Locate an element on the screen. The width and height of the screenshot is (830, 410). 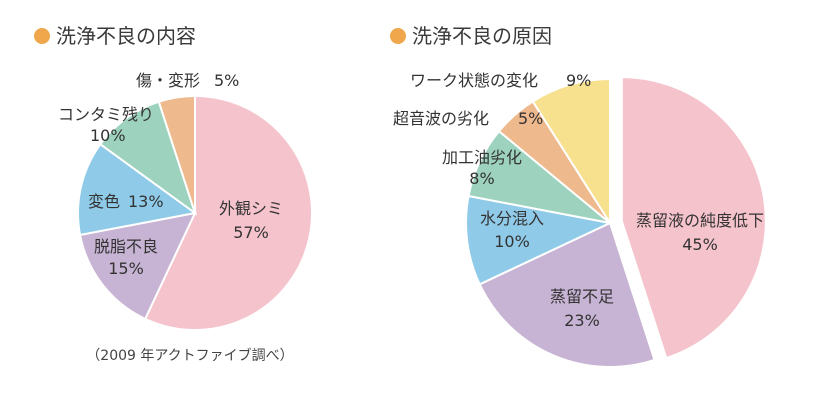
slice-label-scratch-value: 5% is located at coordinates (226, 80).